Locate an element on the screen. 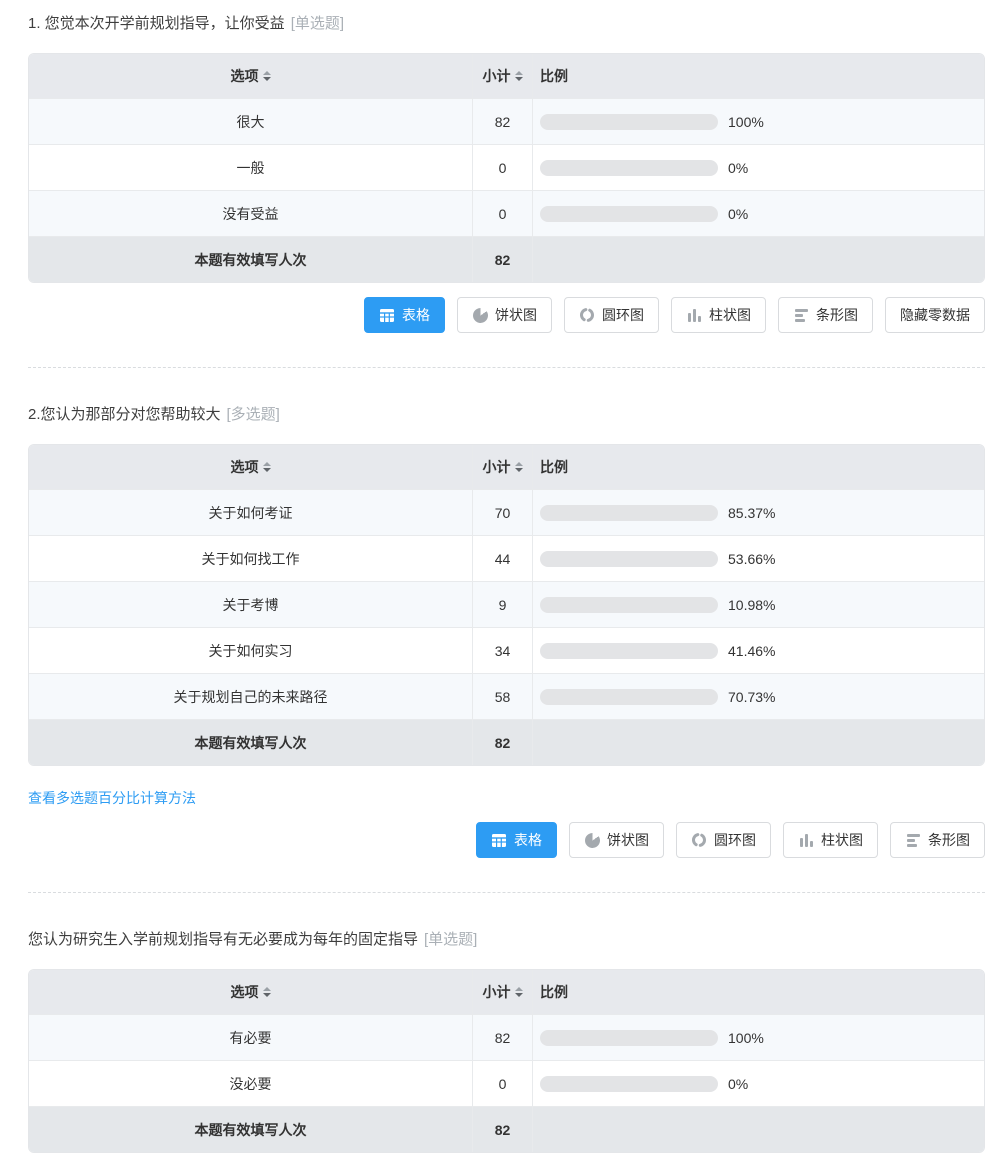 The image size is (1008, 1163). percent-label: 10.98% is located at coordinates (752, 604).